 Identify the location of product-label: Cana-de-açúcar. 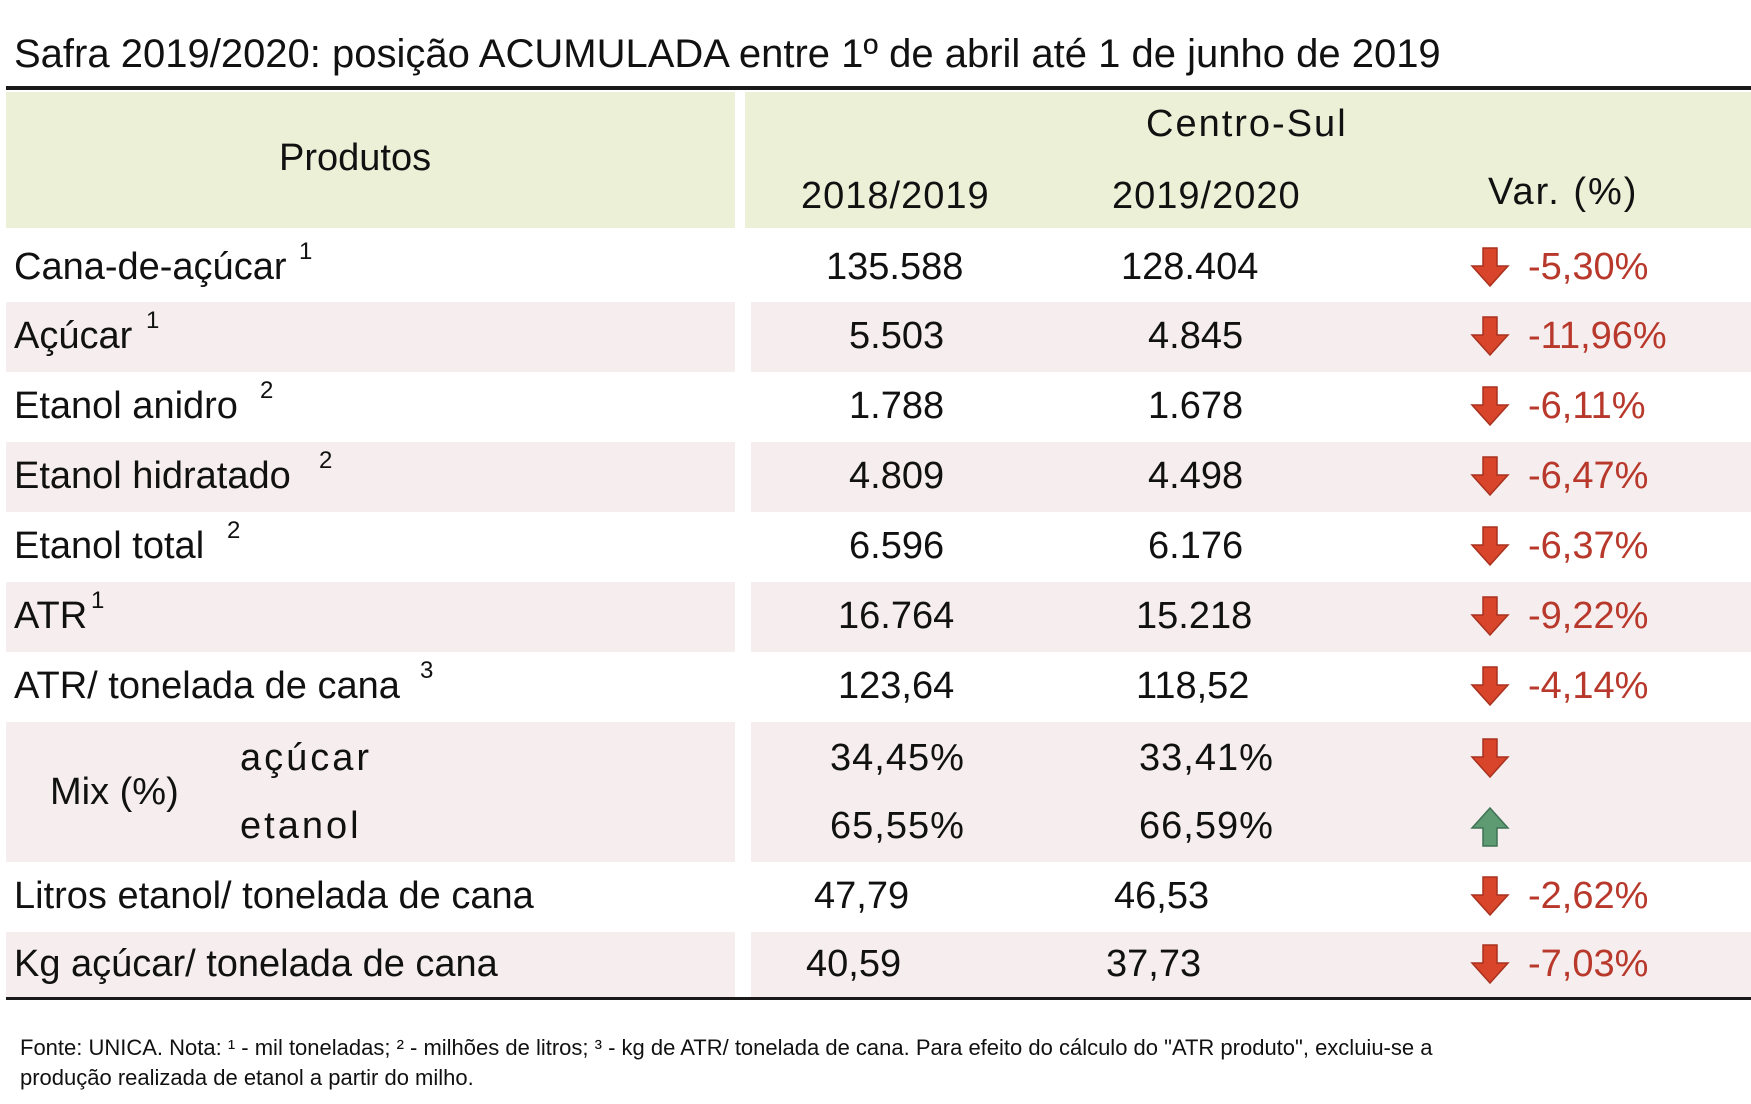
(150, 267).